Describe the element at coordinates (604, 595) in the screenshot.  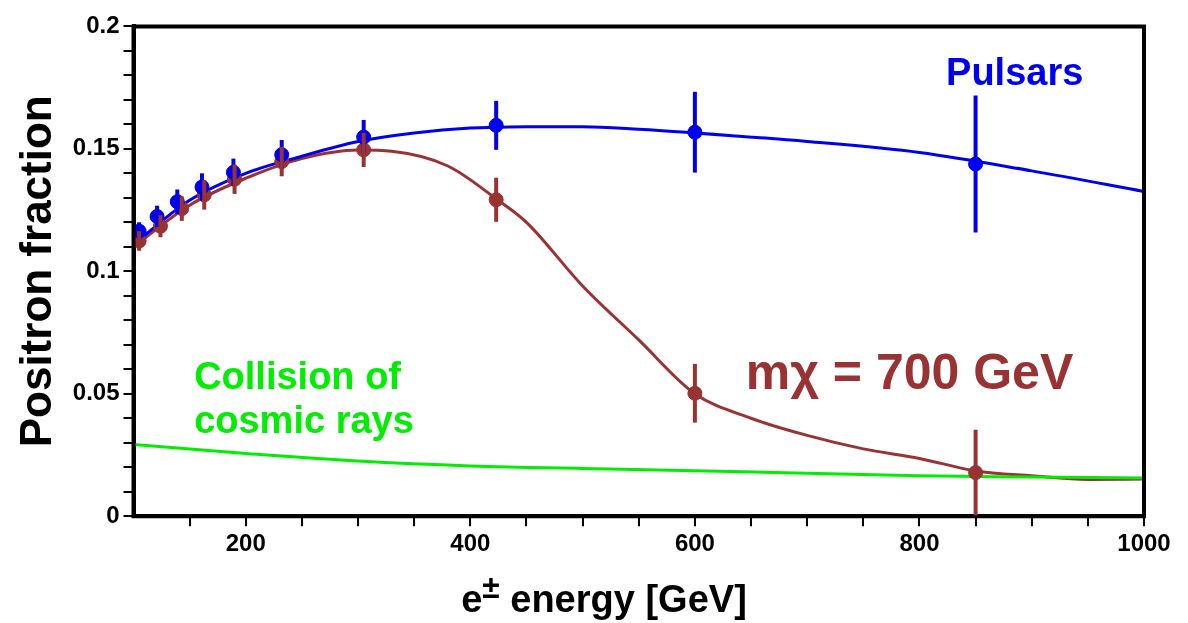
I see `x-axis-title: e$^{±}$ energy [GeV]` at that location.